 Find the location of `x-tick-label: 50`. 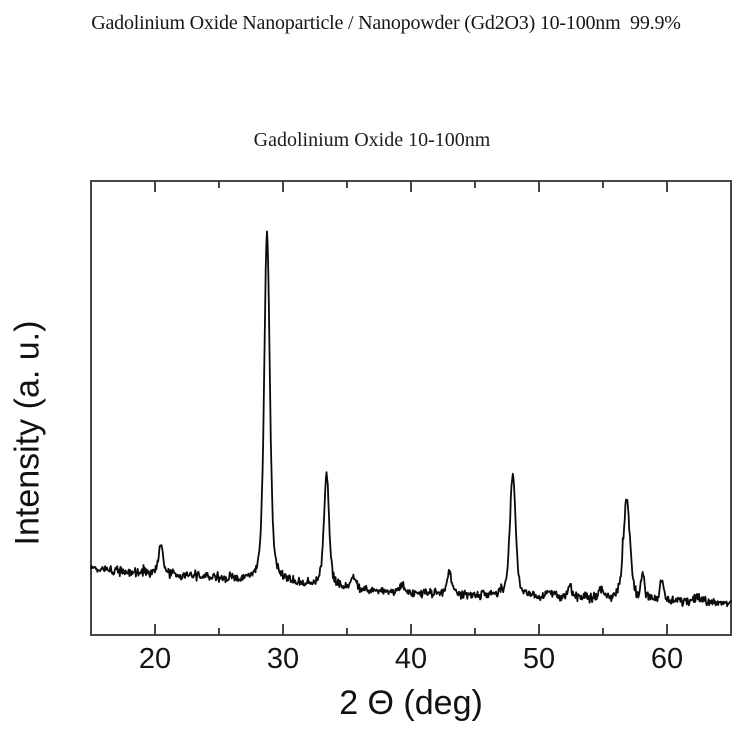

x-tick-label: 50 is located at coordinates (539, 659).